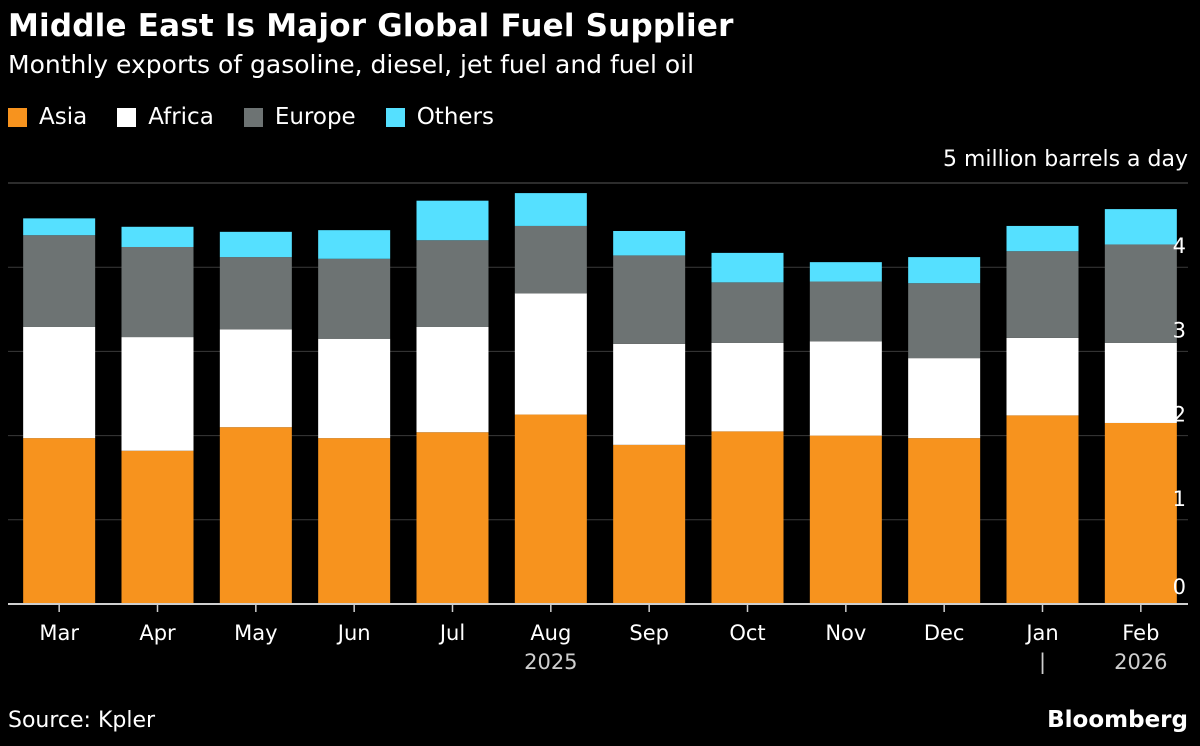 The width and height of the screenshot is (1200, 746). Describe the element at coordinates (255, 515) in the screenshot. I see `bar-may-asia` at that location.